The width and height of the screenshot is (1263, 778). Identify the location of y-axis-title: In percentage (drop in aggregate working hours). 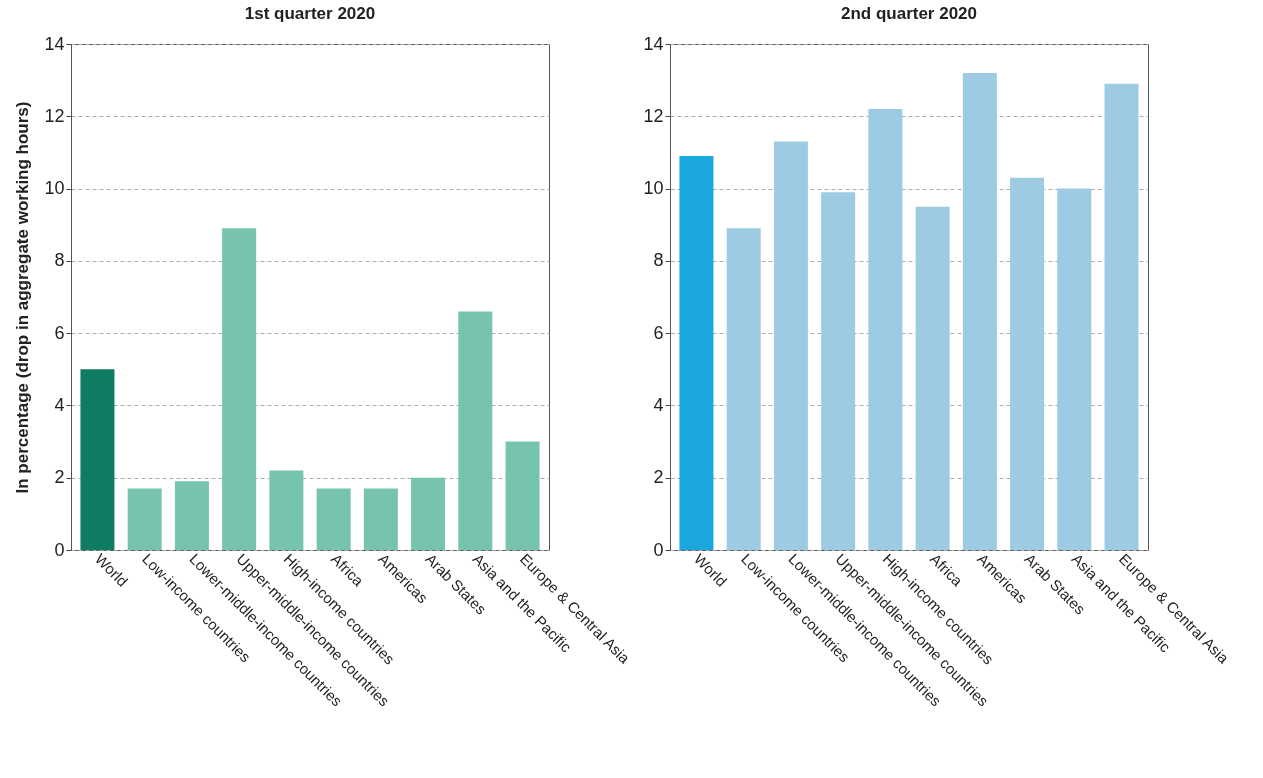
(23, 297).